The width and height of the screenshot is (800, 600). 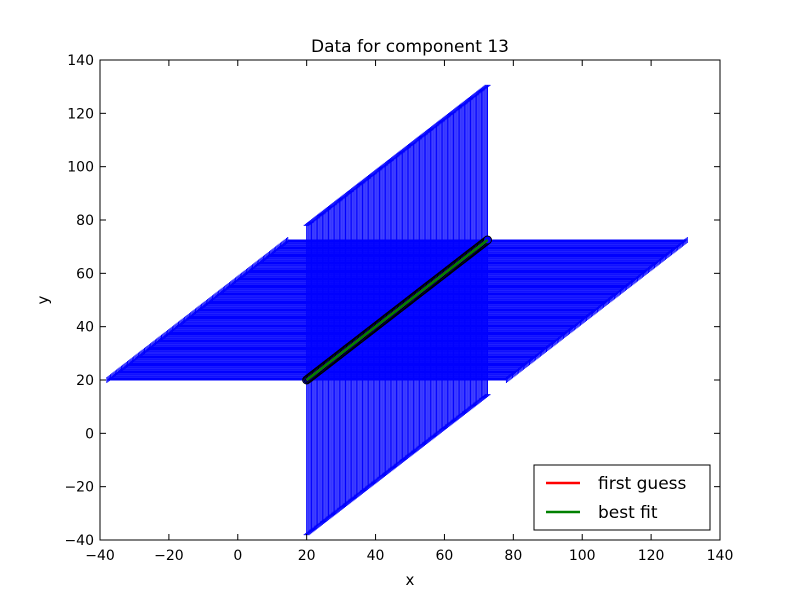 What do you see at coordinates (85, 274) in the screenshot?
I see `y-tick-label: 60` at bounding box center [85, 274].